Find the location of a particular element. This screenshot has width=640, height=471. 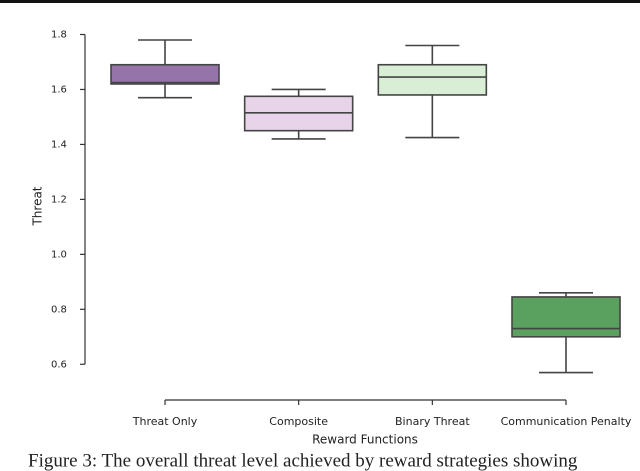

y-tick-label: 1.6 is located at coordinates (59, 89).